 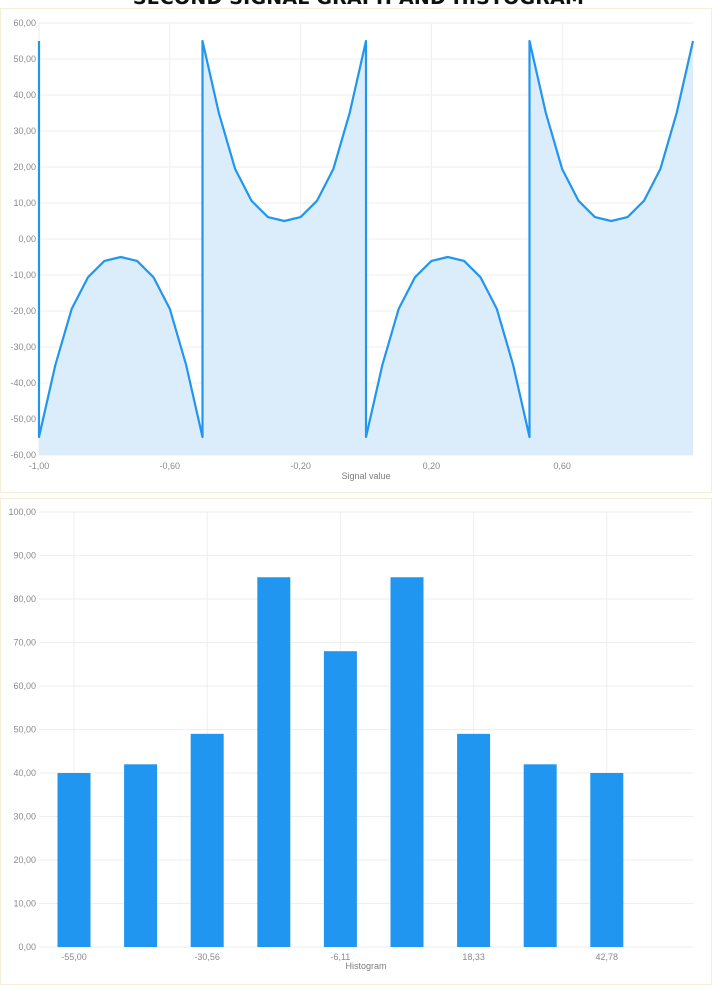 I want to click on x-tick-label: -6,11, so click(x=340, y=957).